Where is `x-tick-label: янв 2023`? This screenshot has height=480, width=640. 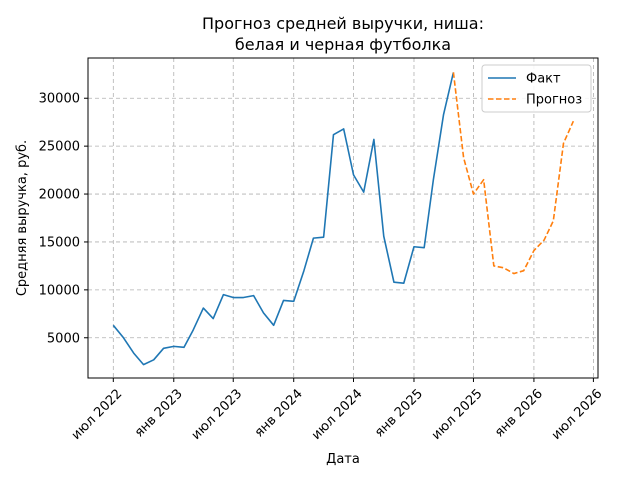
x-tick-label: янв 2023 is located at coordinates (159, 413).